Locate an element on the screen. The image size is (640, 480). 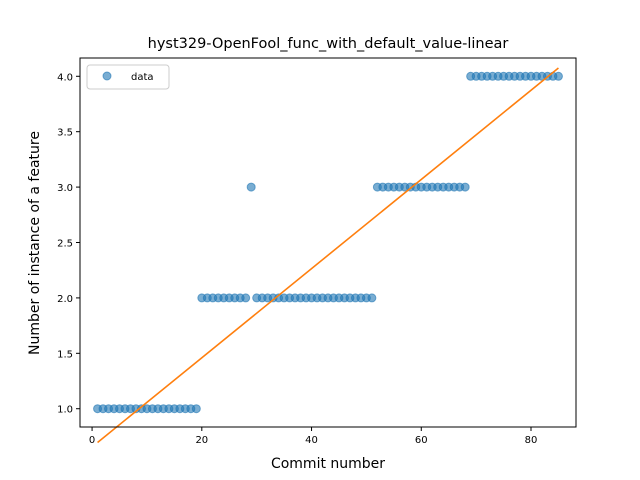
legend-box is located at coordinates (128, 77).